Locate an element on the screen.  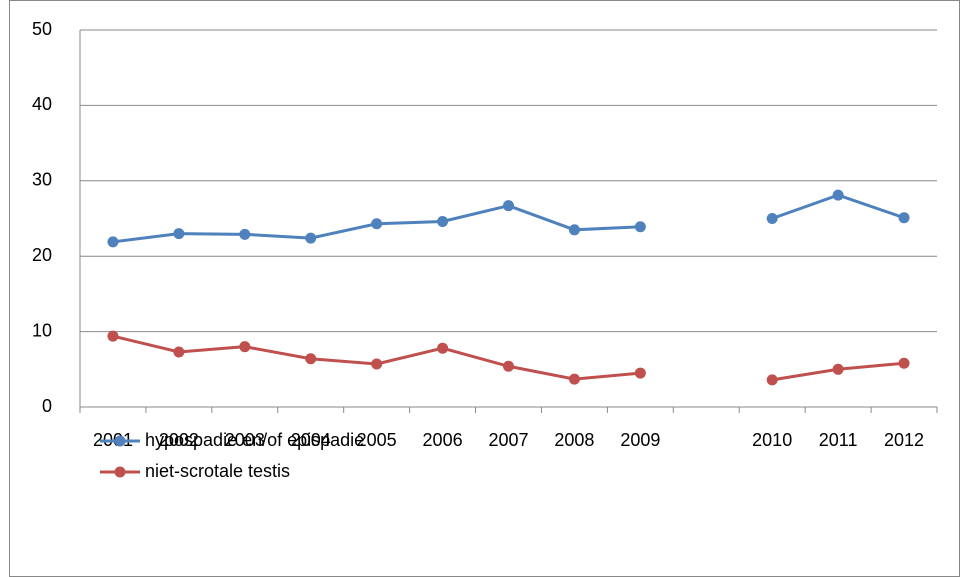
x-tick-label: 2008 is located at coordinates (574, 440).